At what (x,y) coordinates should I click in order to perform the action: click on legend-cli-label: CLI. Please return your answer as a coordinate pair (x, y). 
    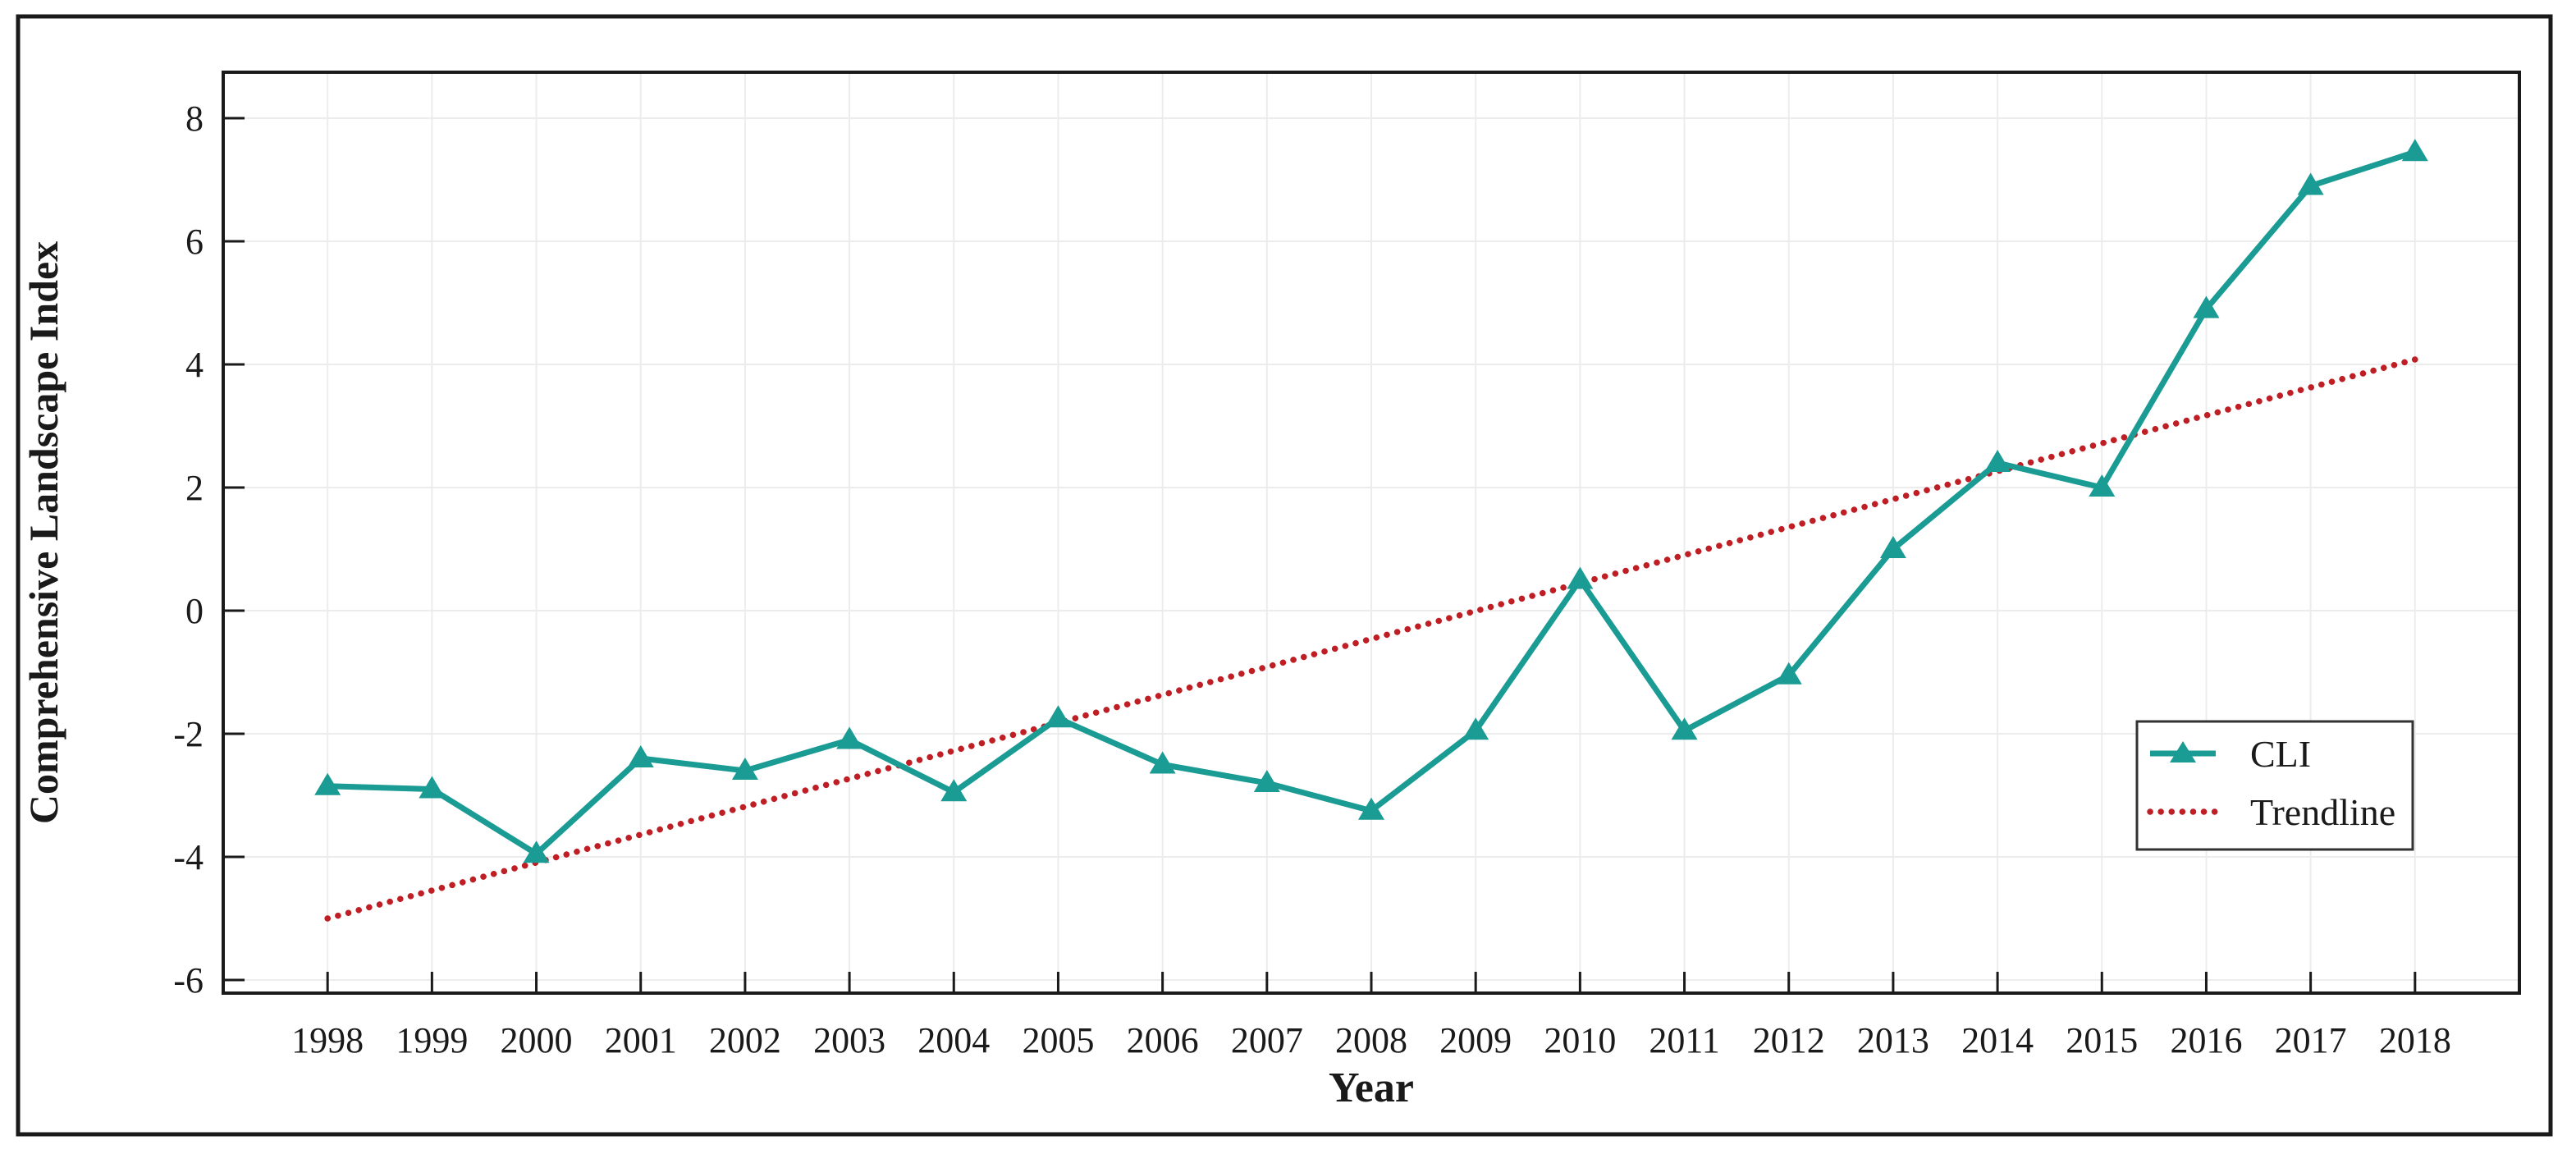
    Looking at the image, I should click on (2280, 754).